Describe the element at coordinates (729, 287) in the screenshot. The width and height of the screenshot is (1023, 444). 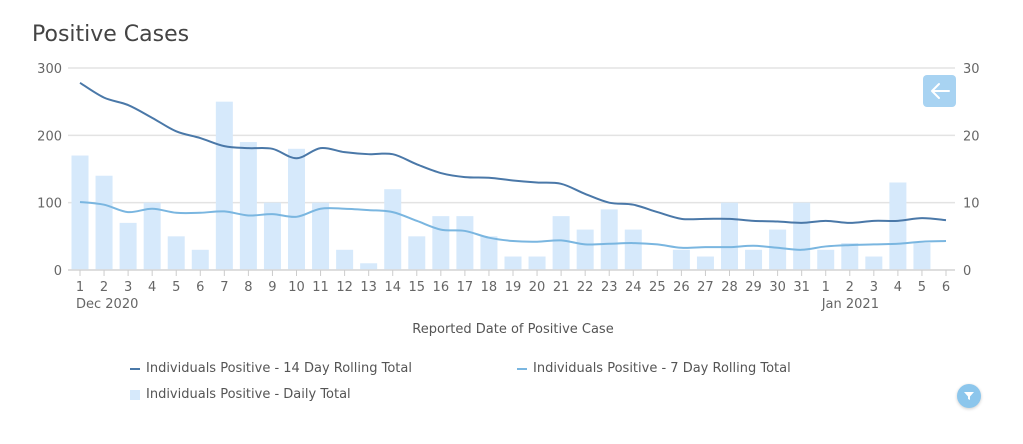
I see `x-tick-label: 28` at that location.